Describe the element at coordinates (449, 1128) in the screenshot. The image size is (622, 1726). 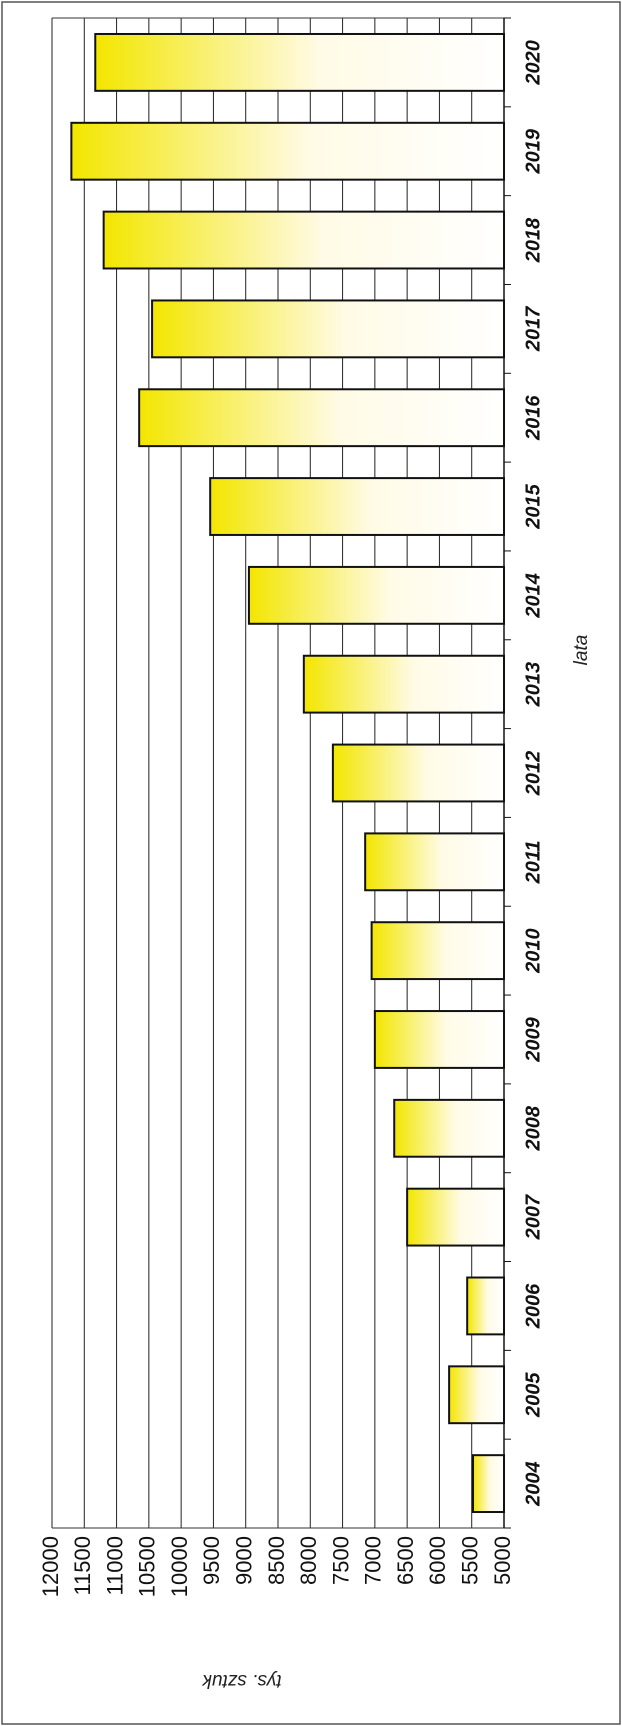
I see `bar-2008` at that location.